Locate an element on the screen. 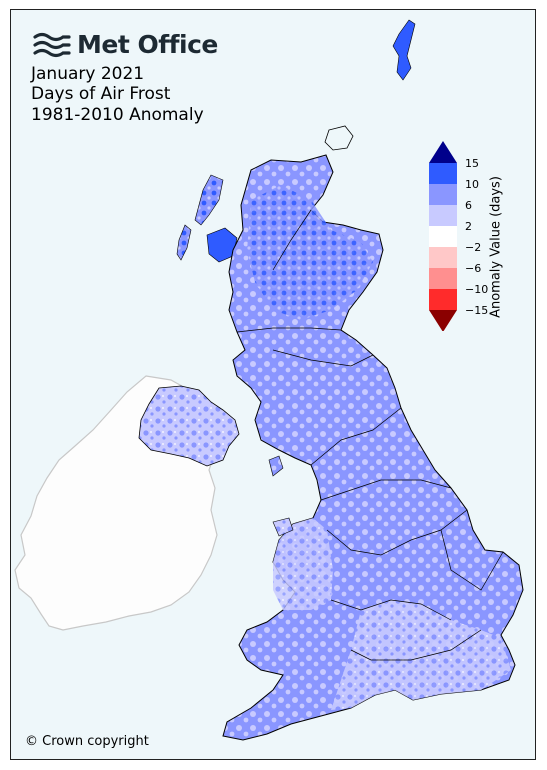 Image resolution: width=547 pixels, height=770 pixels. legend-tick: −15 is located at coordinates (477, 310).